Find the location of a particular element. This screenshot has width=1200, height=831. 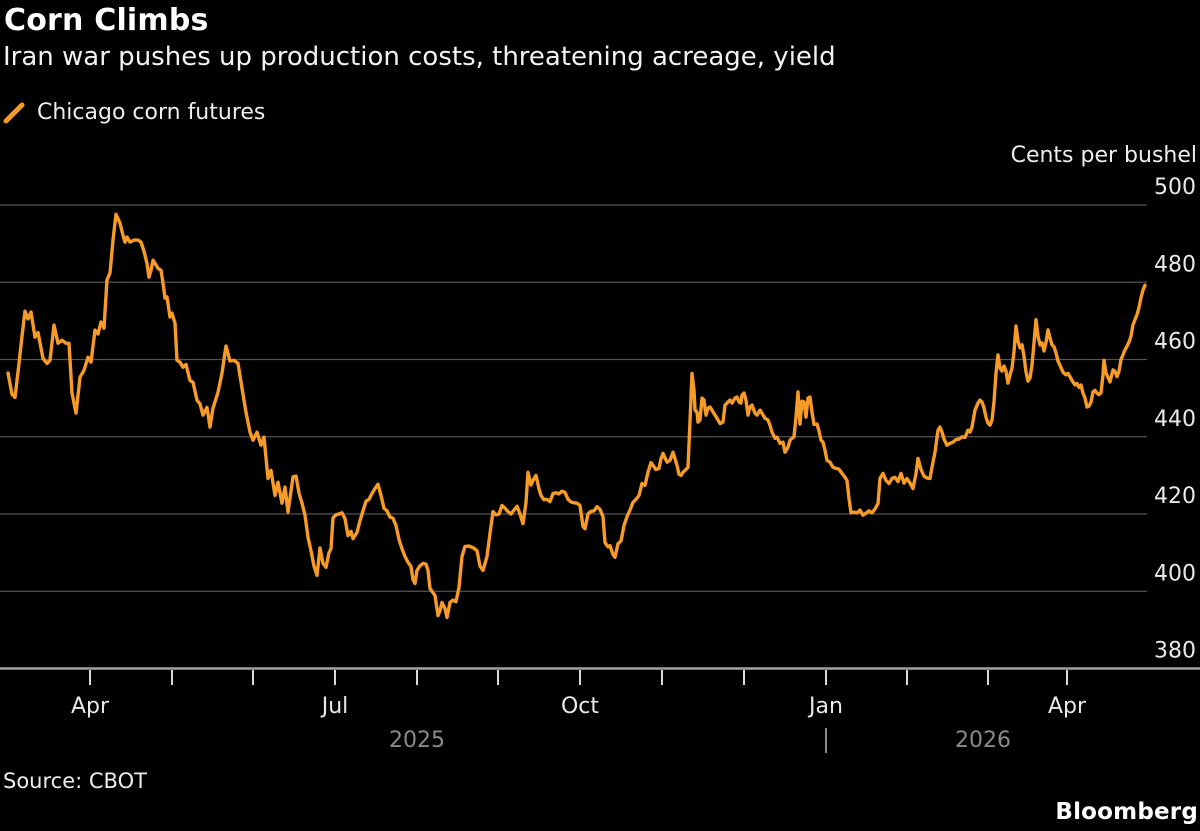

y-tick-label-400: 400 is located at coordinates (1175, 573).